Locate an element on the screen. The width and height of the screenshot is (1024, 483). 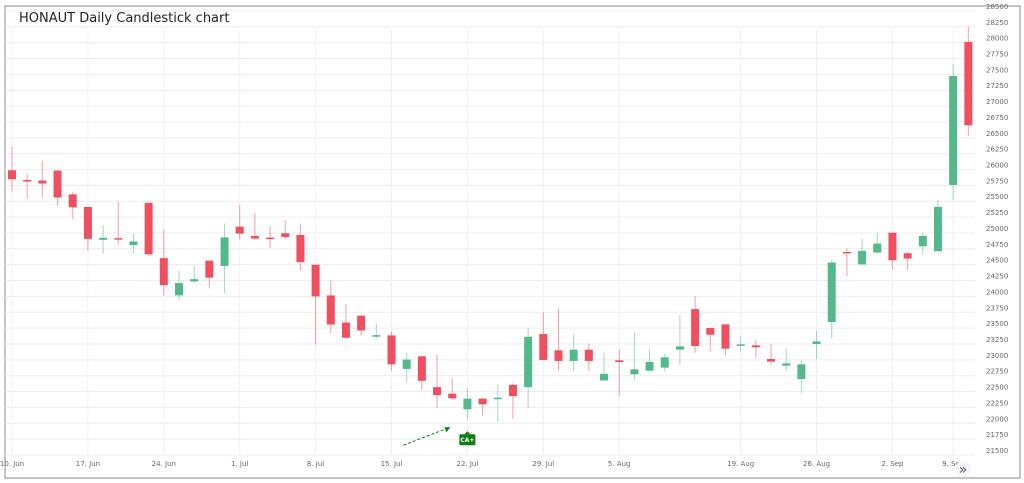
y-tick-label: 28250 is located at coordinates (997, 23).